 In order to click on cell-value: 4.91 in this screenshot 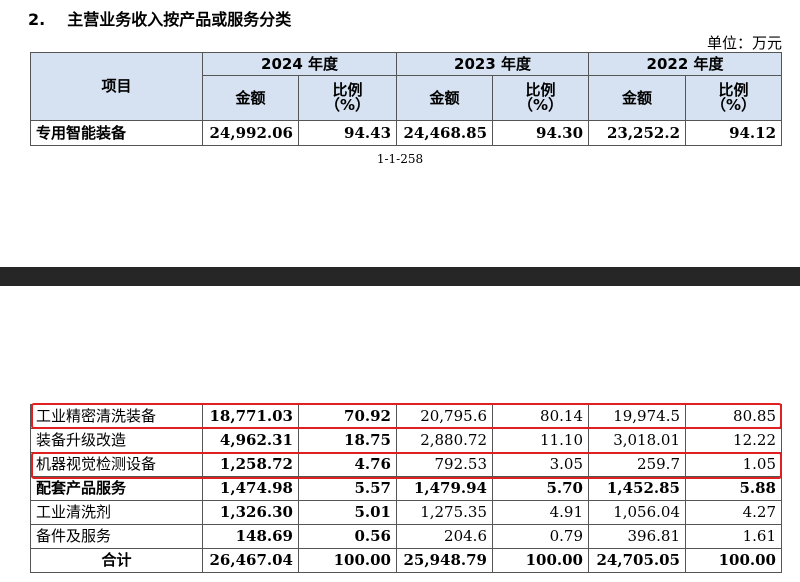, I will do `click(540, 512)`.